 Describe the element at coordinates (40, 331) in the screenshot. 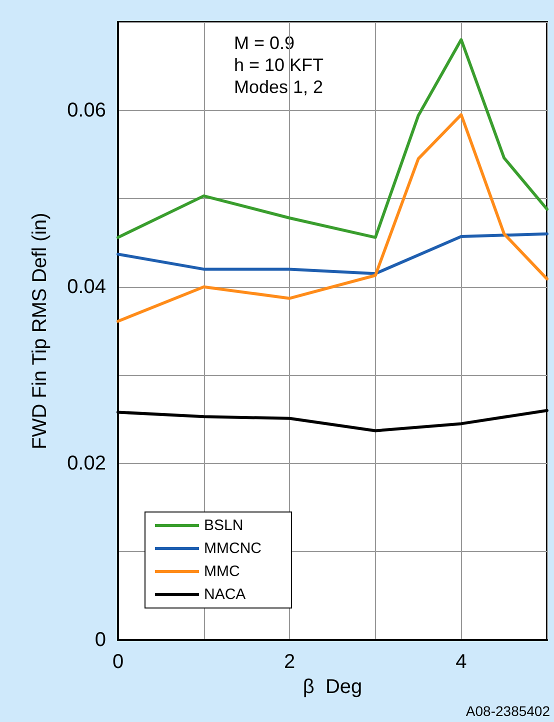

I see `y-axis-title: FWD Fin Tip RMS Defl (in)` at that location.